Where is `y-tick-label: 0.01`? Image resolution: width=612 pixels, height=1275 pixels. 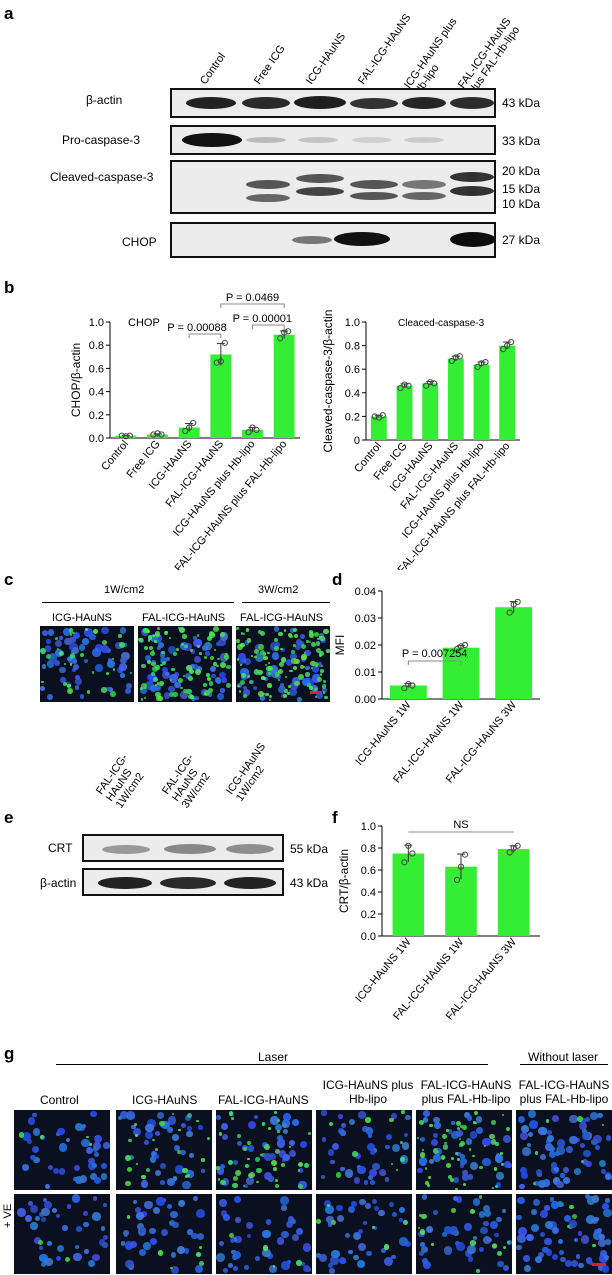
y-tick-label: 0.01 is located at coordinates (365, 673).